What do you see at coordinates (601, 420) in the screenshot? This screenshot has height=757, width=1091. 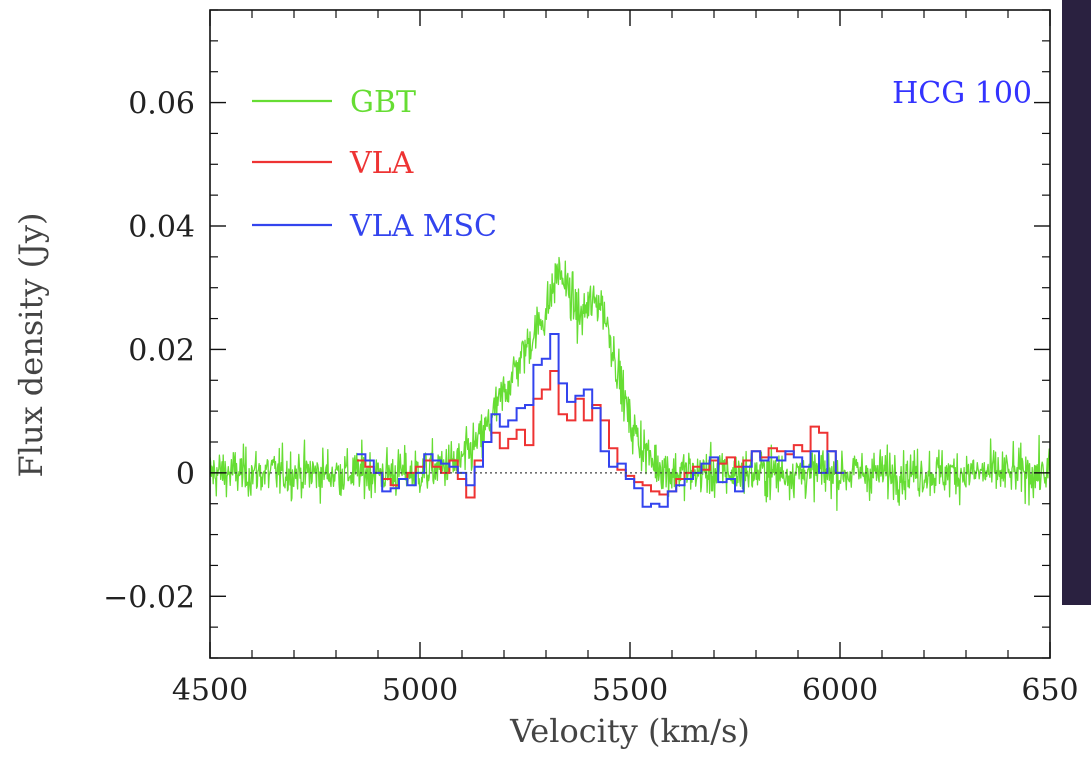 I see `series-line-vla-msc` at bounding box center [601, 420].